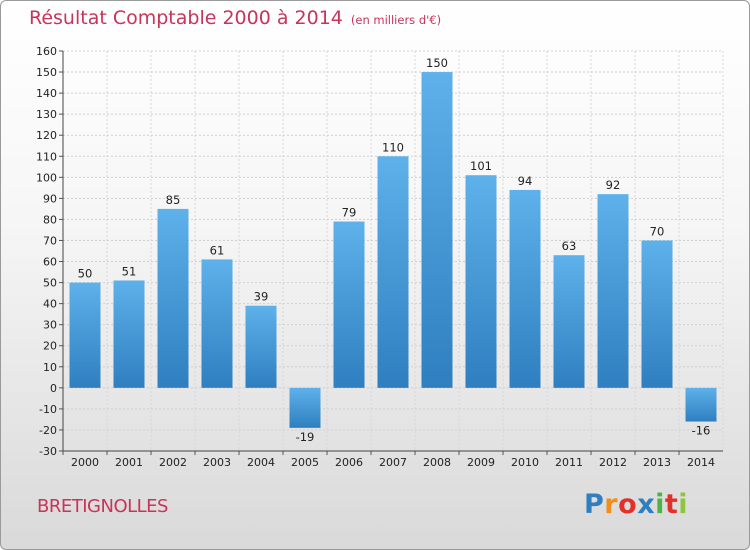 The image size is (750, 550). Describe the element at coordinates (50, 262) in the screenshot. I see `y-tick-label: 60` at that location.